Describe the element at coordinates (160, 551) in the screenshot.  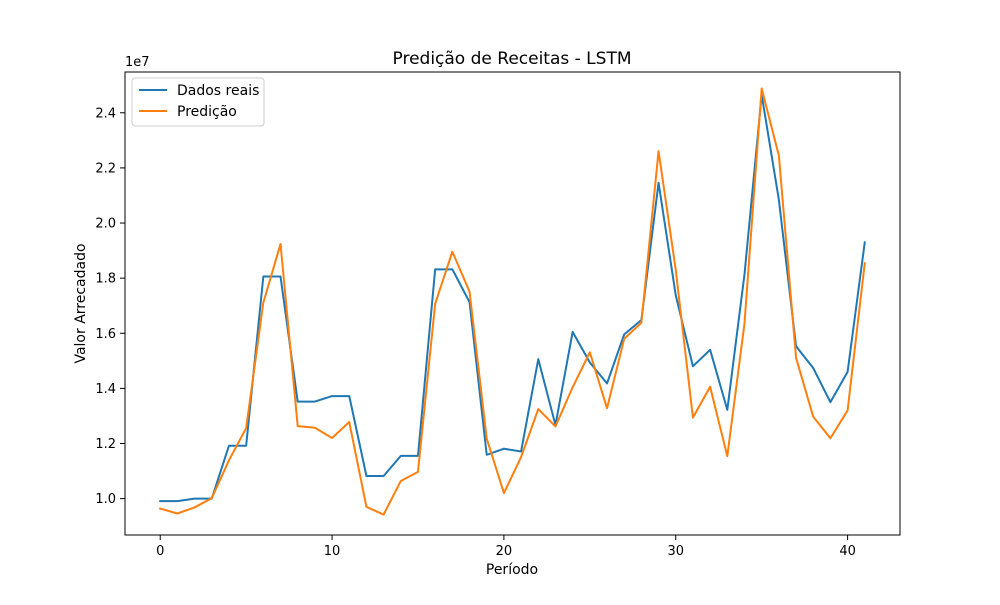
I see `x-tick-label: 0` at that location.